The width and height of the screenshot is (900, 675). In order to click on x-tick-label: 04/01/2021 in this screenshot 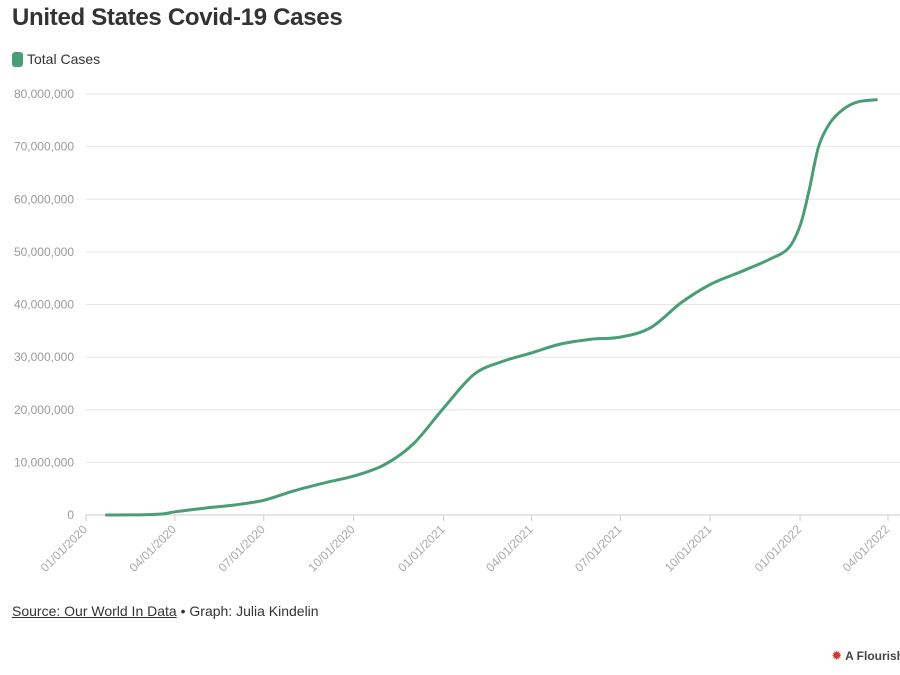, I will do `click(509, 548)`.